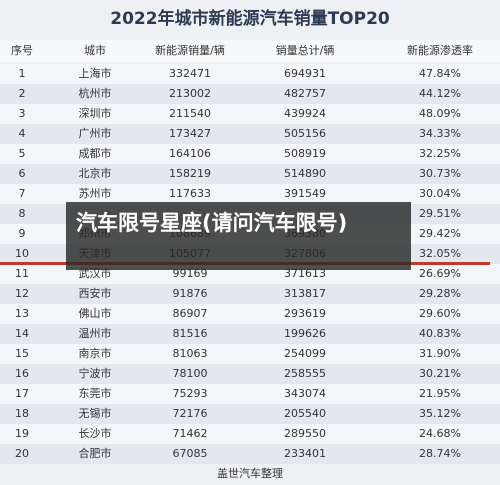  Describe the element at coordinates (190, 333) in the screenshot. I see `table-cell: 81516` at that location.